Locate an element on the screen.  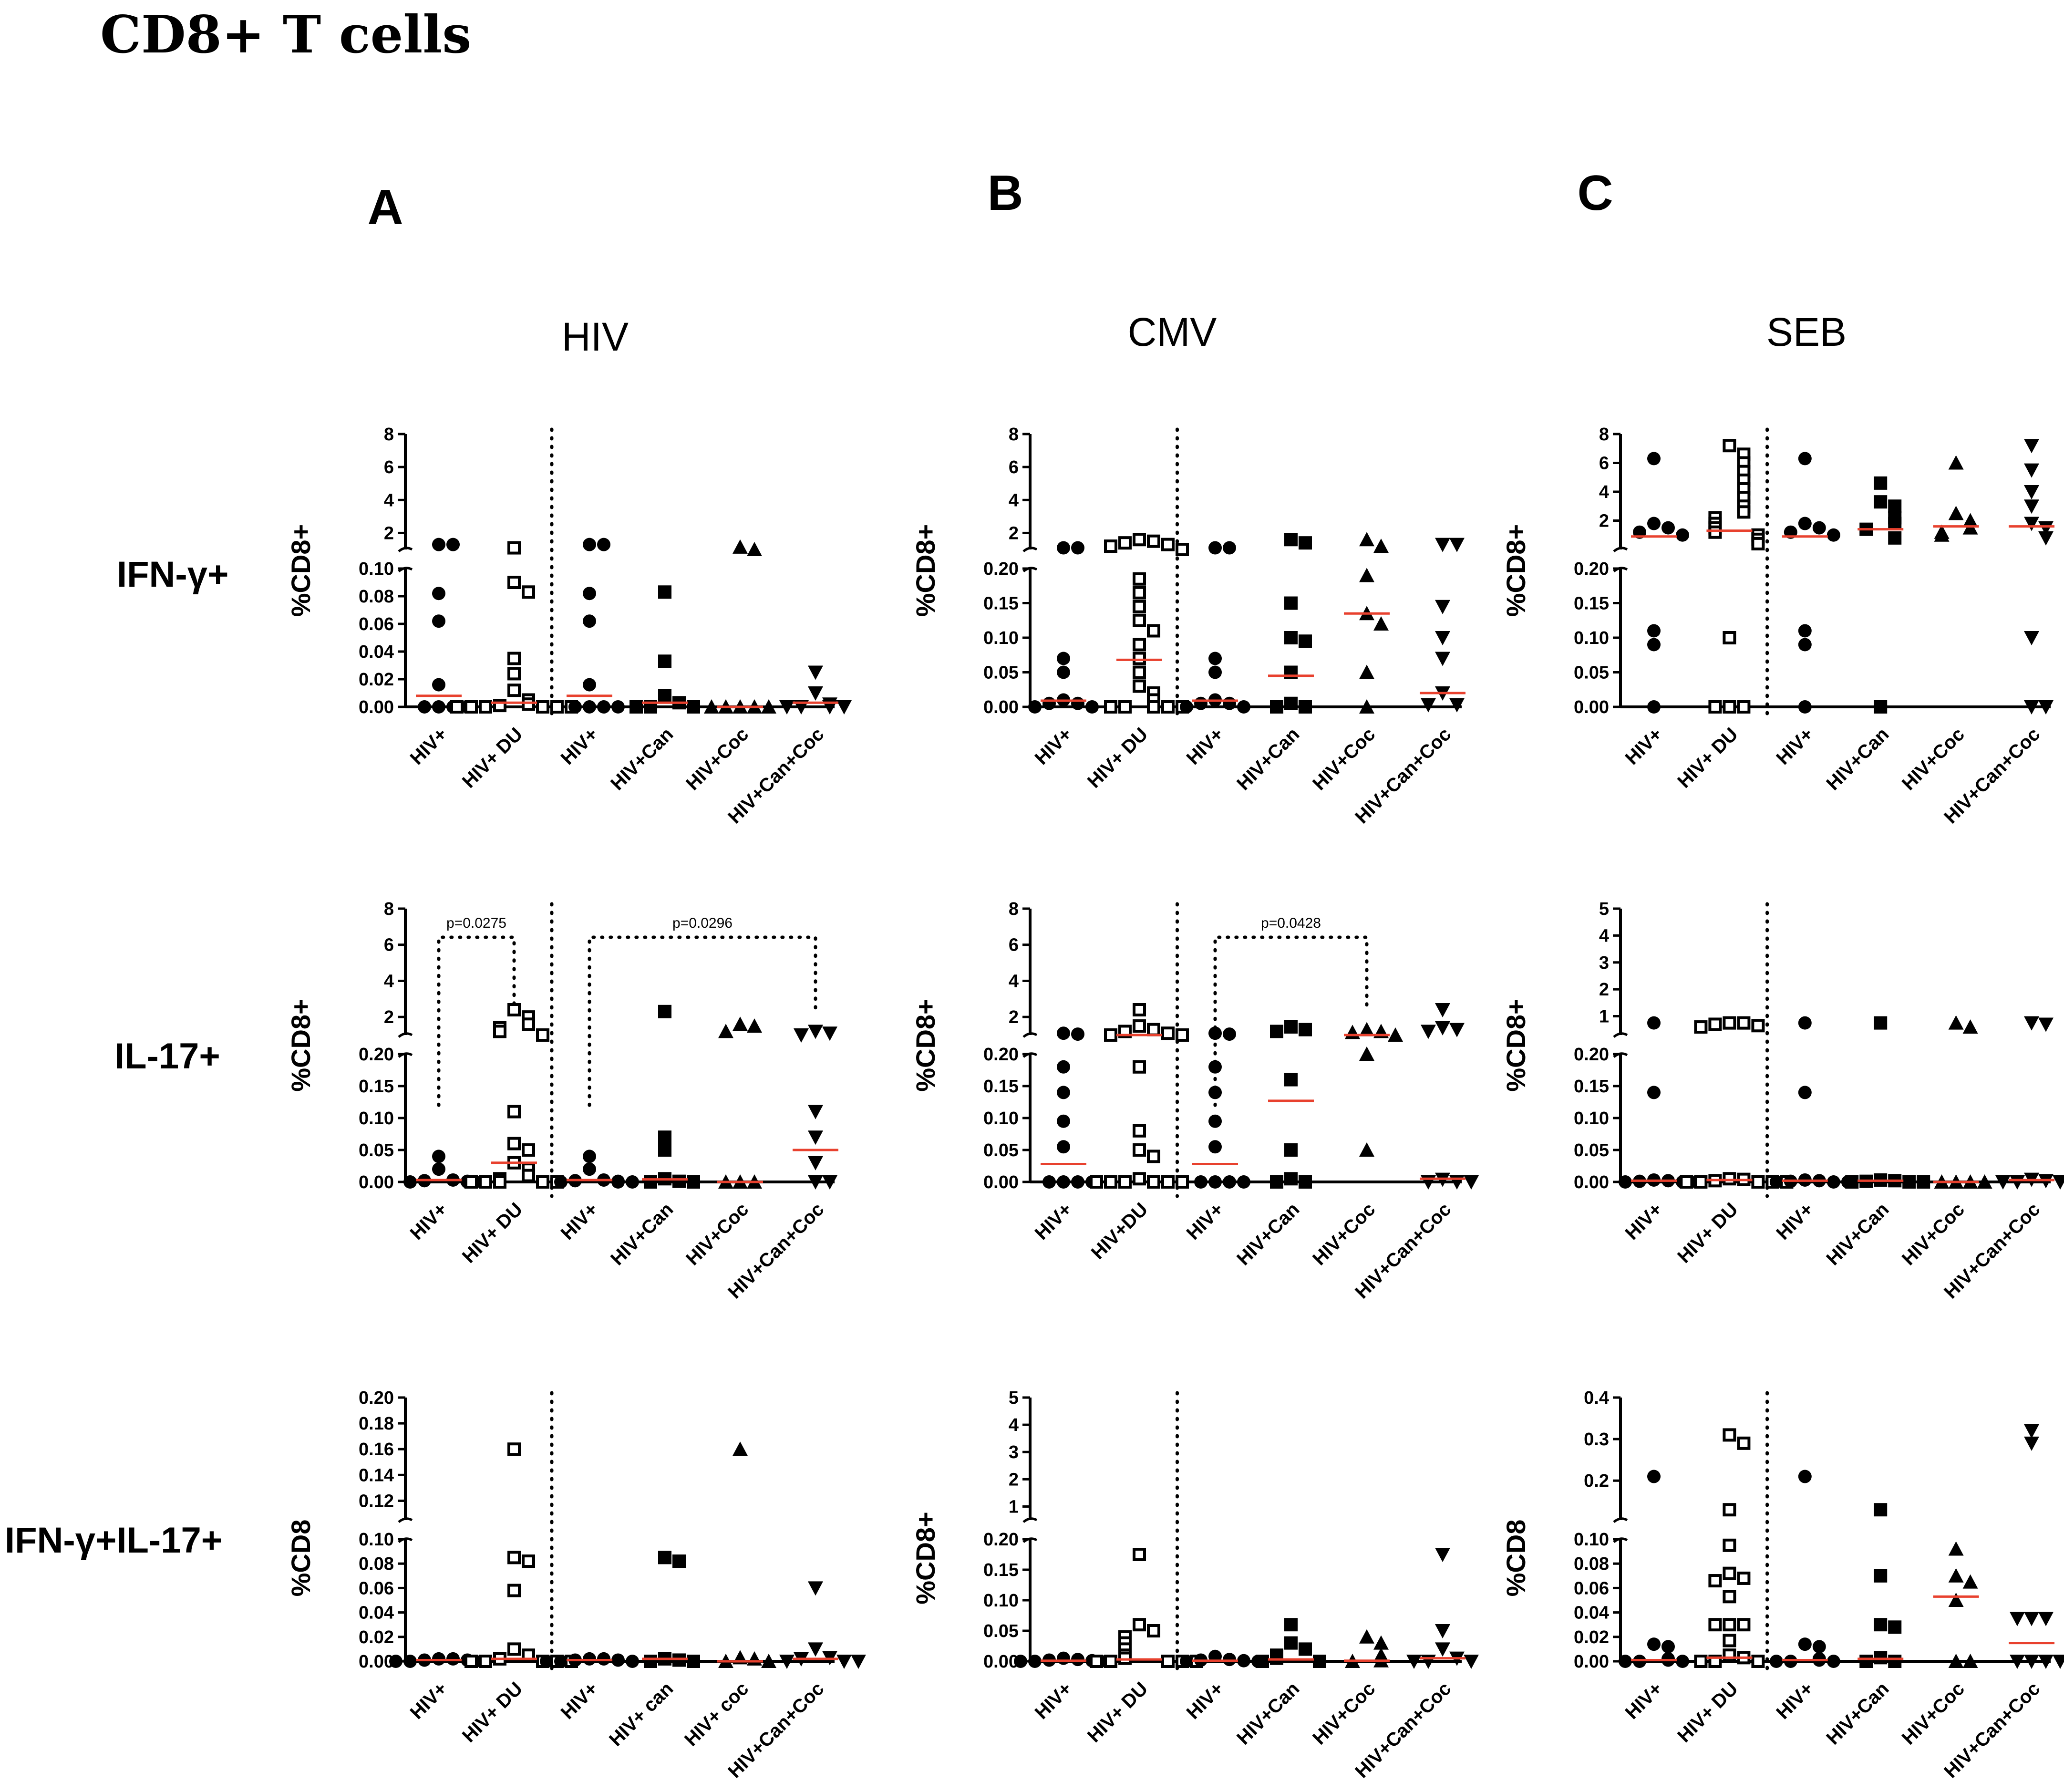
category-label: HIV+Can is located at coordinates (1857, 1234).